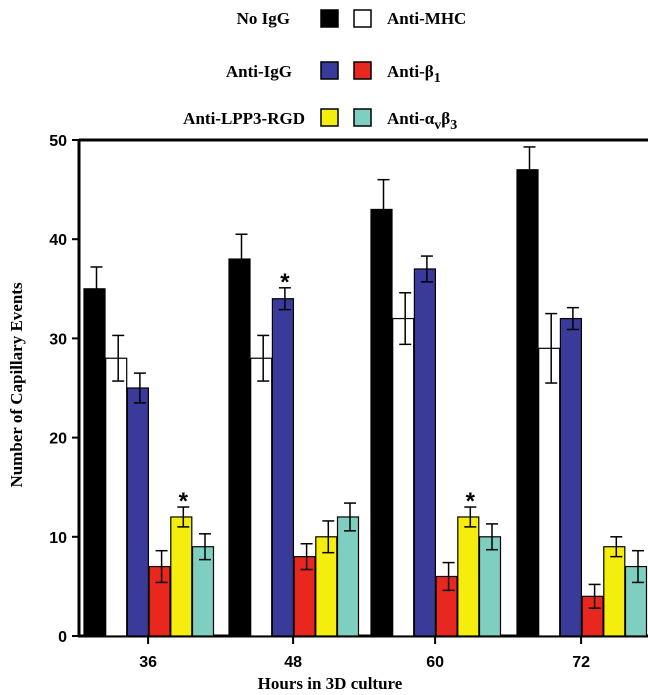  What do you see at coordinates (184, 501) in the screenshot?
I see `significance-star-0: *` at bounding box center [184, 501].